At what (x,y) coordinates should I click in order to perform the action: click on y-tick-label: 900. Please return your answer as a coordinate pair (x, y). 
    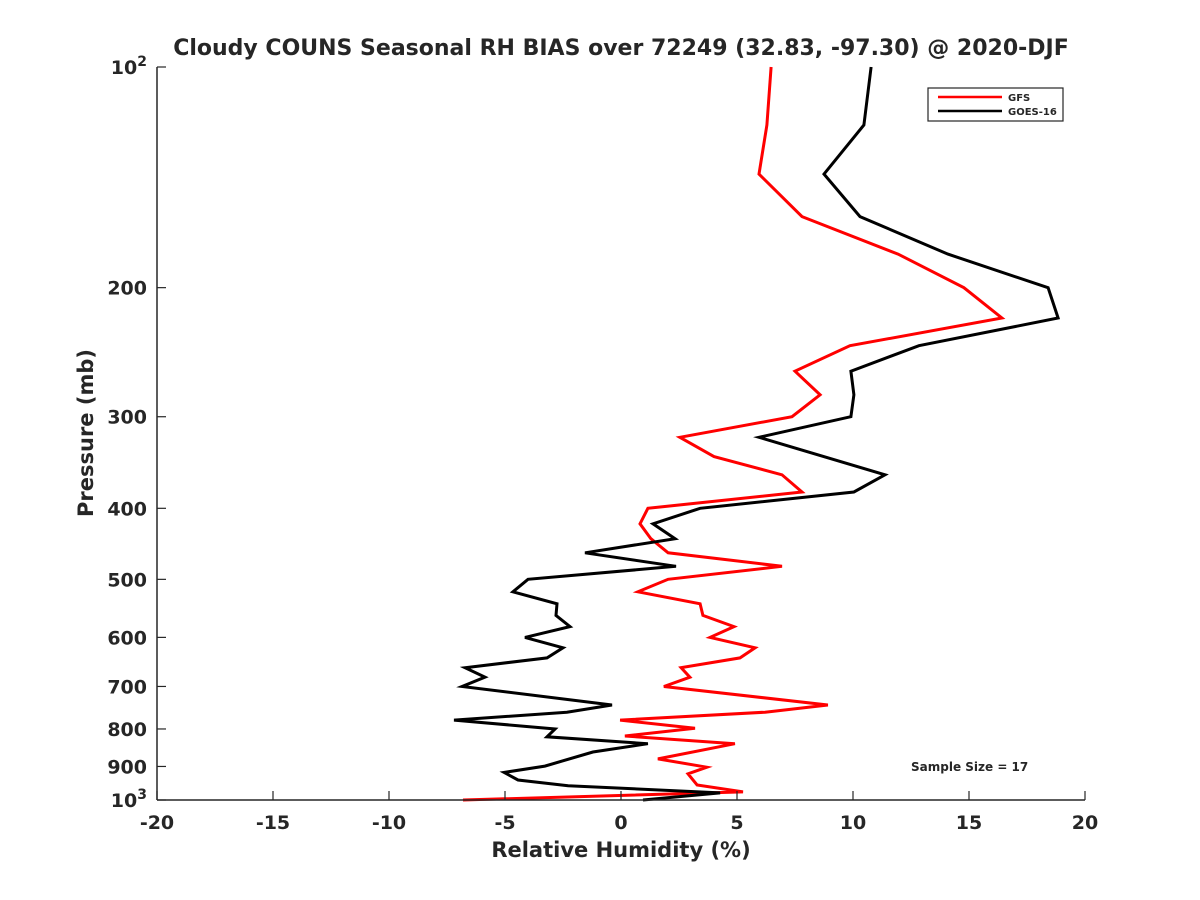
    Looking at the image, I should click on (127, 767).